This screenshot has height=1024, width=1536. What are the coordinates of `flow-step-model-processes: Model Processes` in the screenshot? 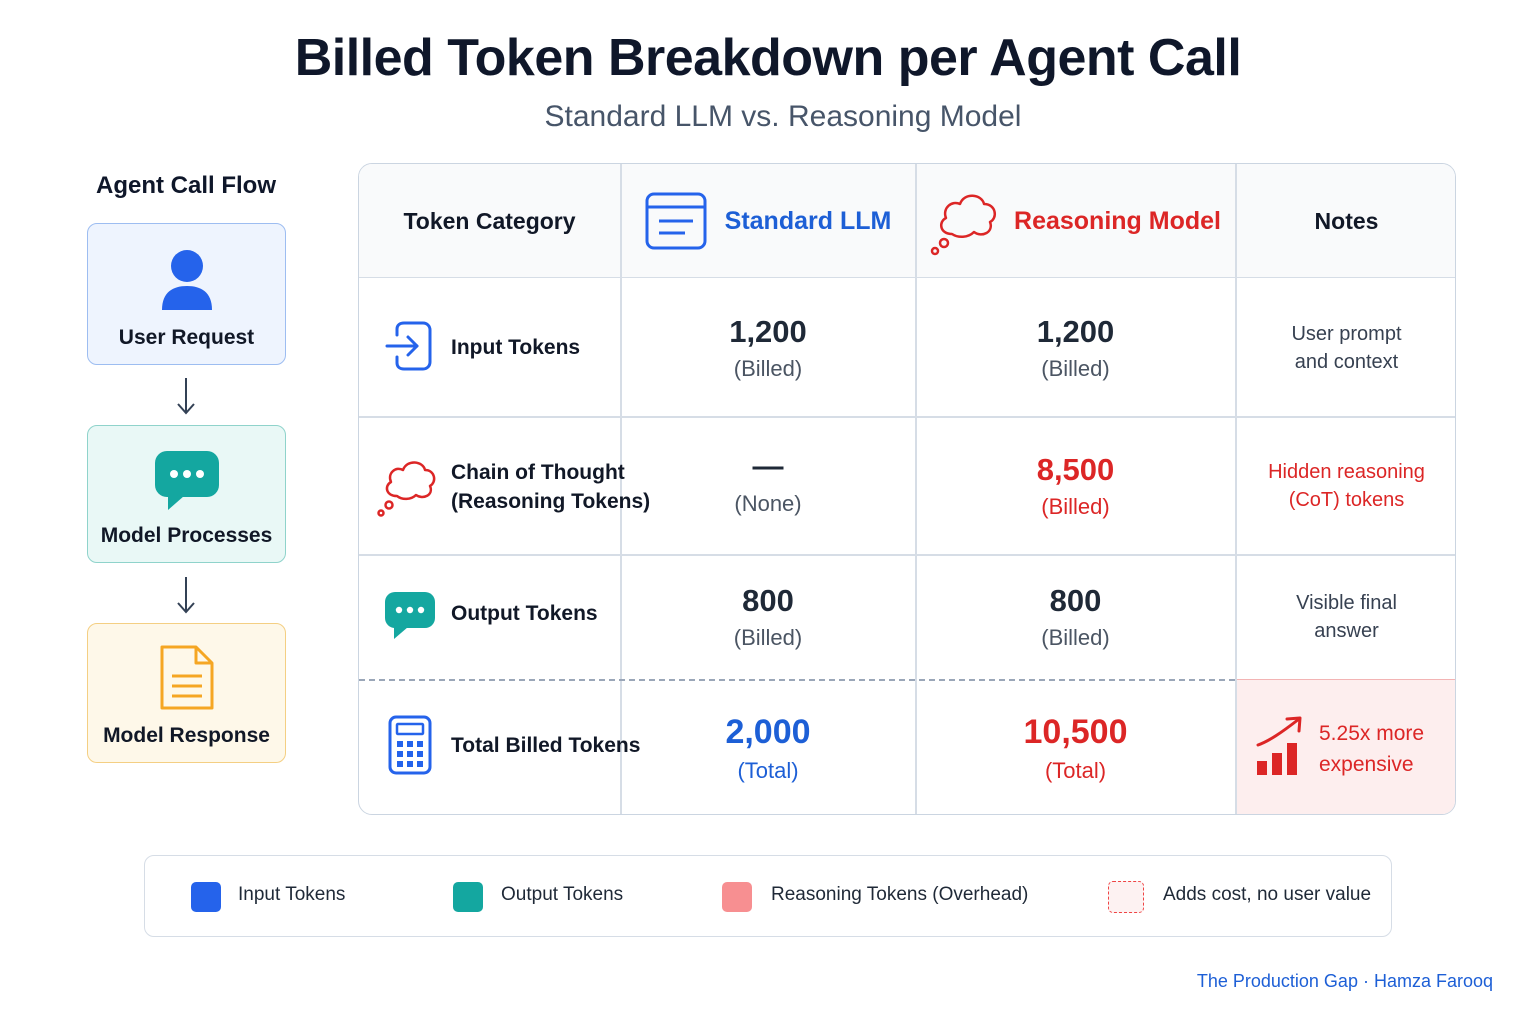 It's located at (186, 494).